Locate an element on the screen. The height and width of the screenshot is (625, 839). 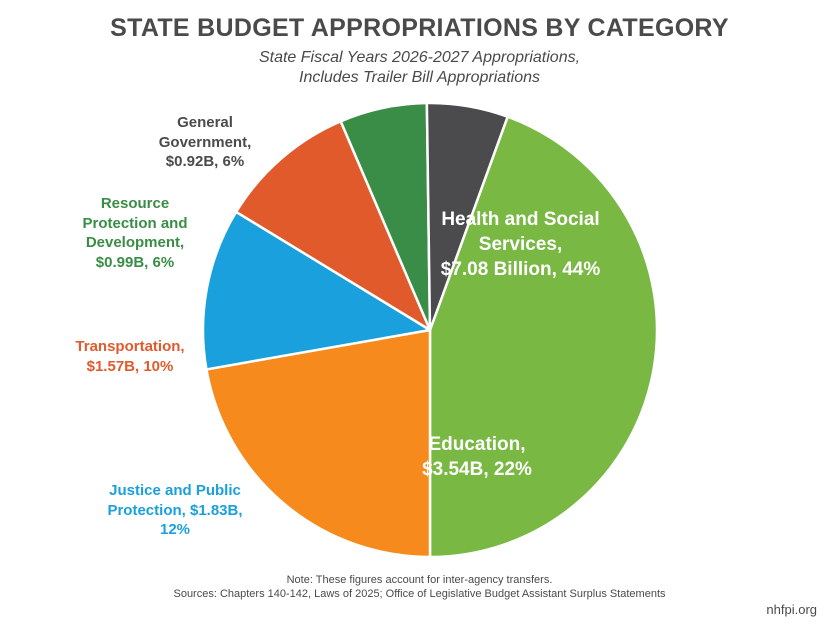
slice-label-education-line-2: $3.54B, 22% is located at coordinates (477, 469).